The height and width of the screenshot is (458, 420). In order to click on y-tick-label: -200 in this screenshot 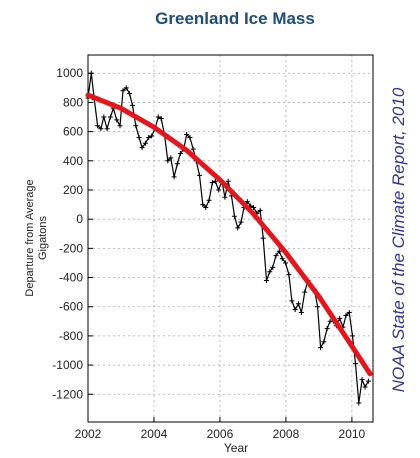, I will do `click(71, 248)`.